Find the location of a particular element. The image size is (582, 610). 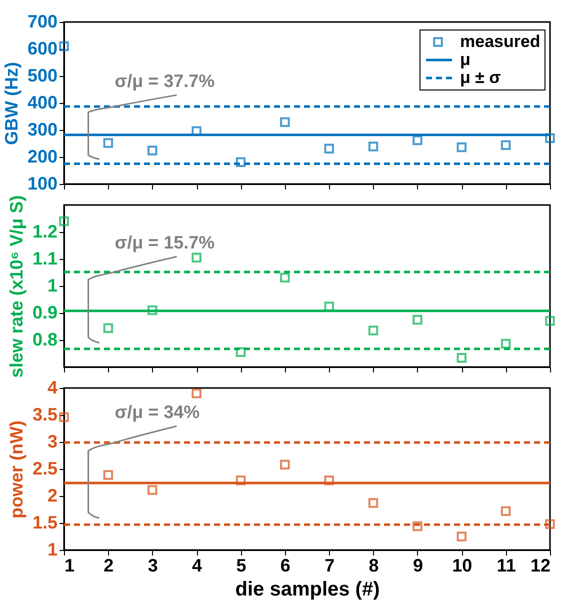

x-tick-label: 10 is located at coordinates (462, 566).